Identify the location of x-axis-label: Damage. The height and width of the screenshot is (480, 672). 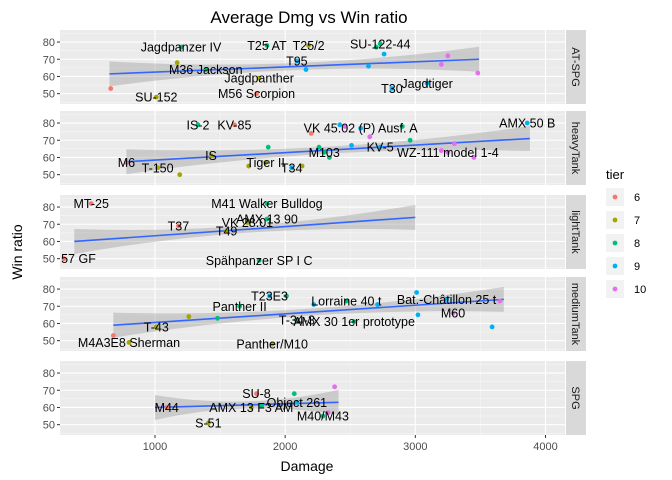
(307, 466).